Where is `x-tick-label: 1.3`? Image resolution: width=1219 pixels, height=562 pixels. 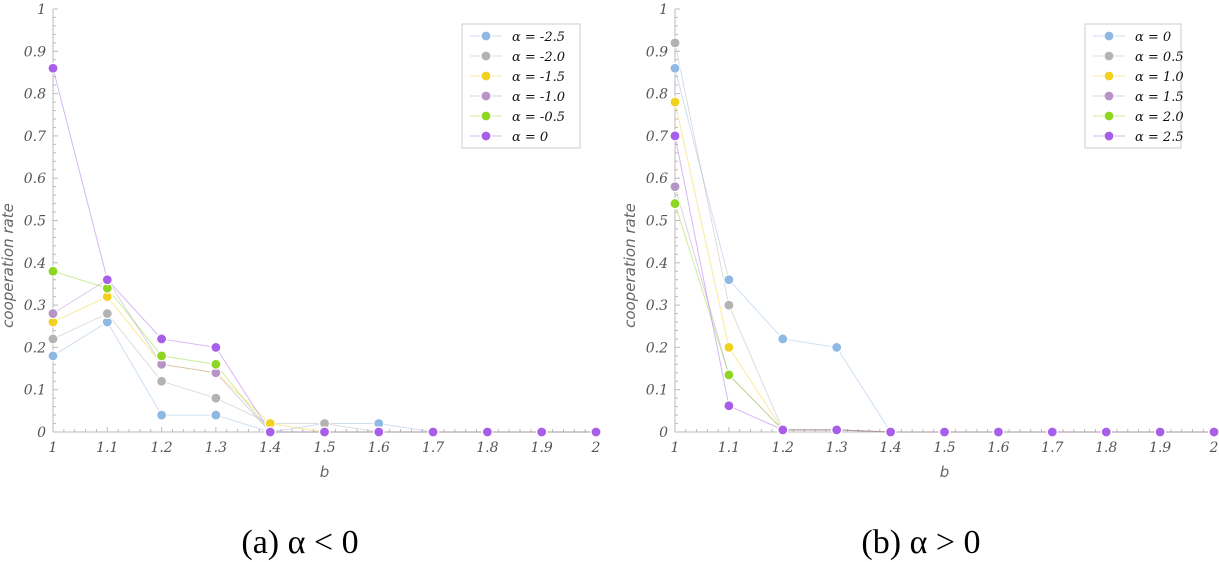 x-tick-label: 1.3 is located at coordinates (216, 448).